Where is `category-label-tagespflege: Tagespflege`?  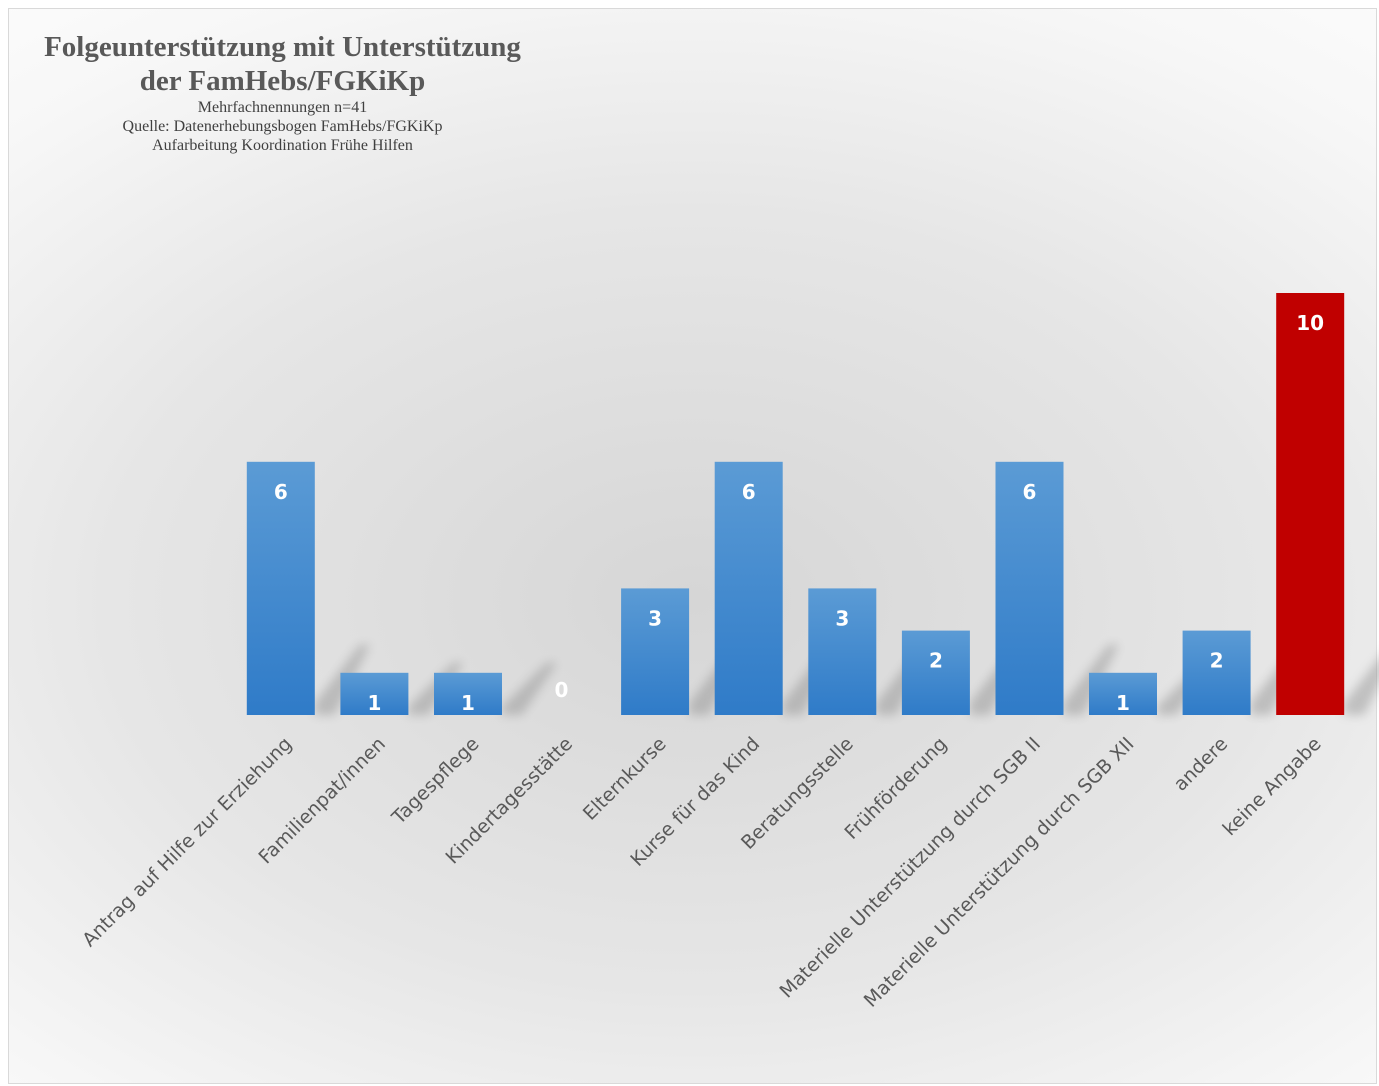
category-label-tagespflege: Tagespflege is located at coordinates (435, 781).